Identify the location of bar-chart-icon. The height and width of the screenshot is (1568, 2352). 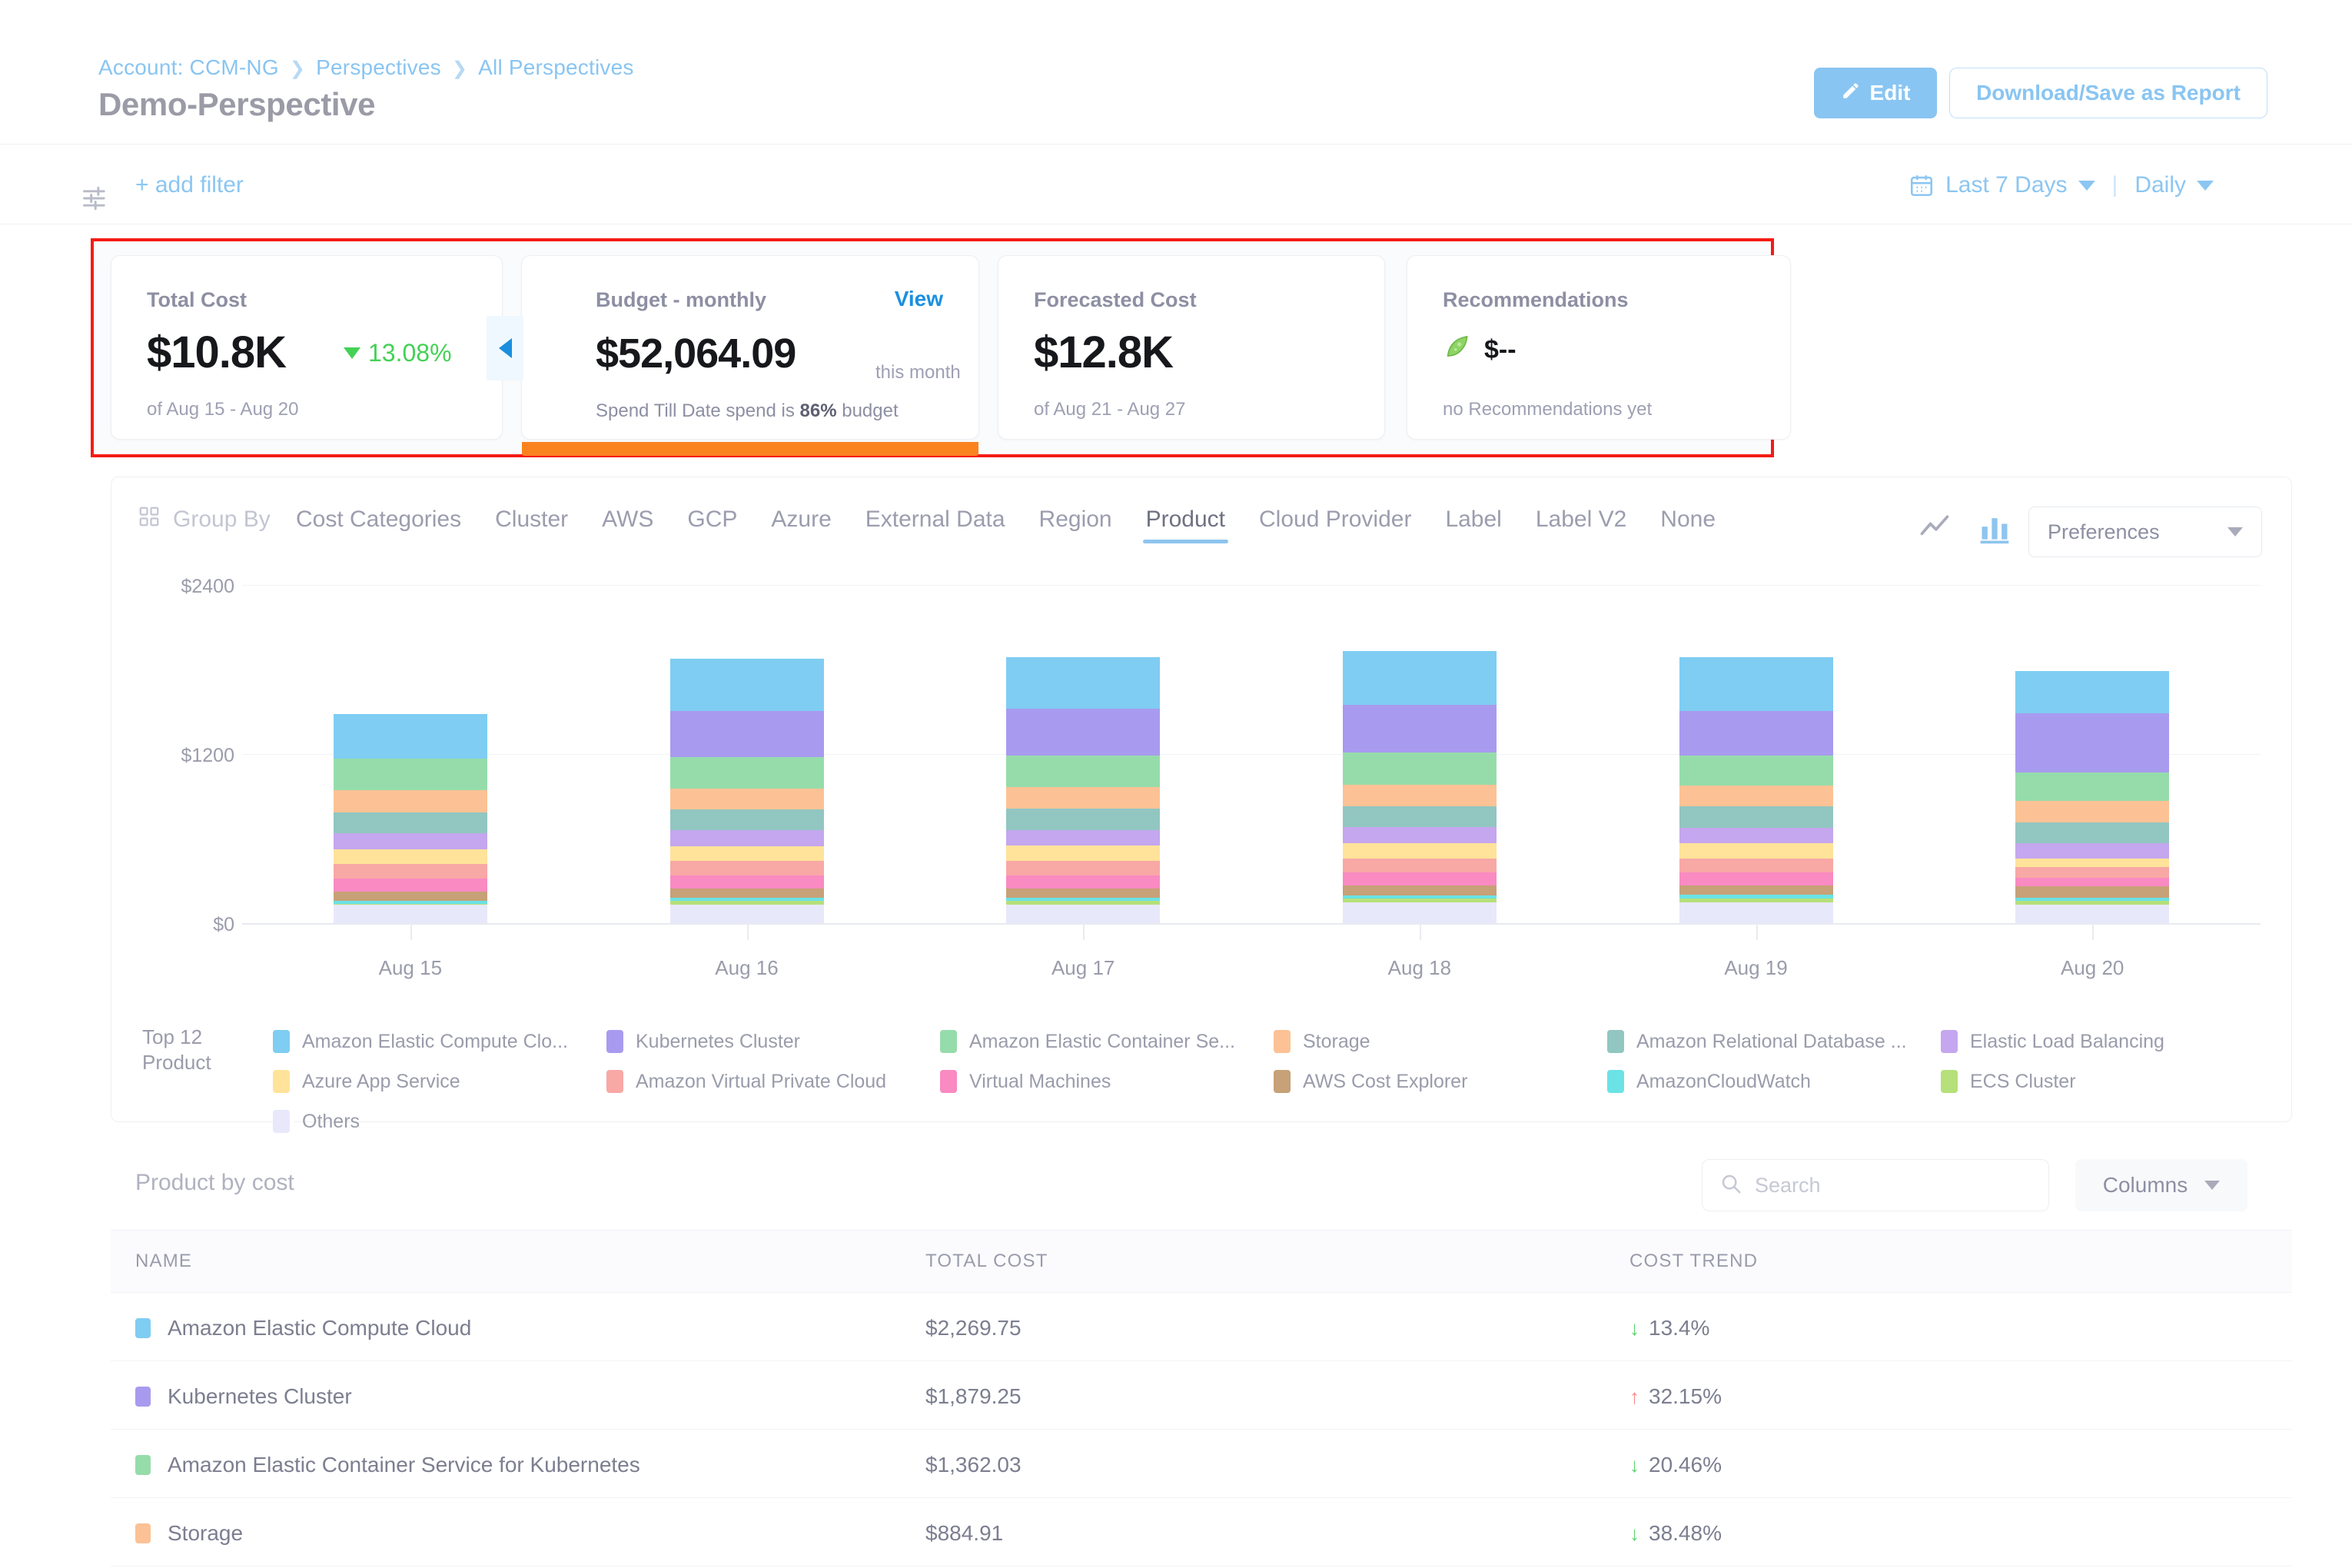
(1995, 530).